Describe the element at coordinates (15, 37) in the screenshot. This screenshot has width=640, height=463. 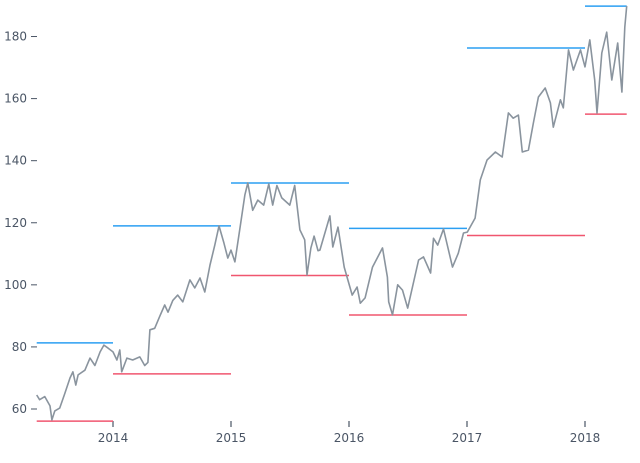
I see `y-tick-label: 180` at that location.